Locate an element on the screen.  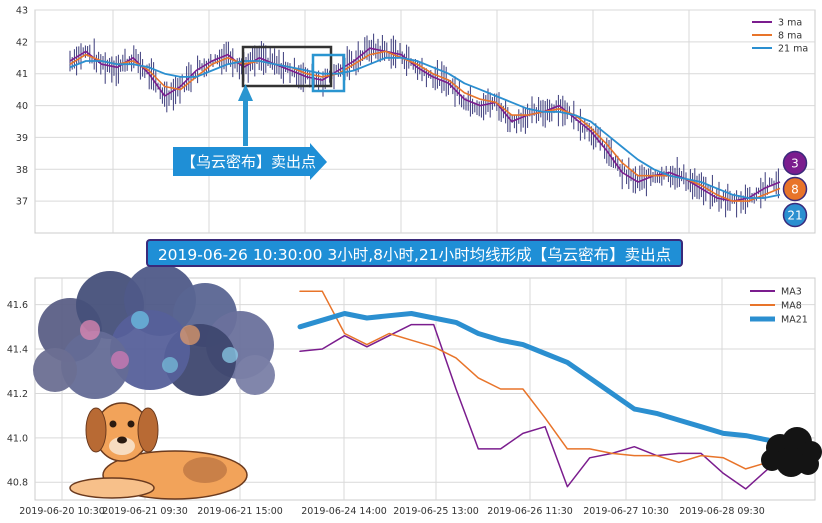
badge-label-21: 21 is located at coordinates (794, 216).